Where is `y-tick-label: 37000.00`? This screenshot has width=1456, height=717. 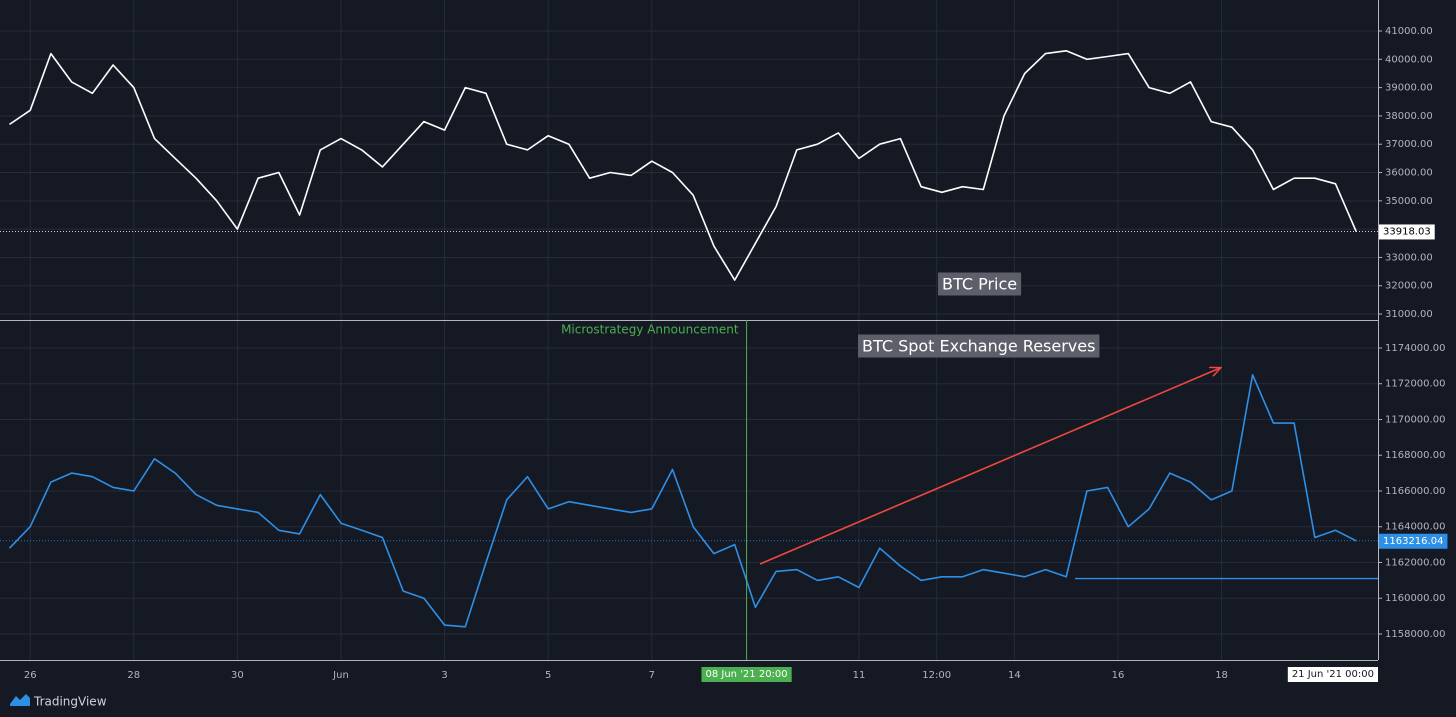 y-tick-label: 37000.00 is located at coordinates (1409, 144).